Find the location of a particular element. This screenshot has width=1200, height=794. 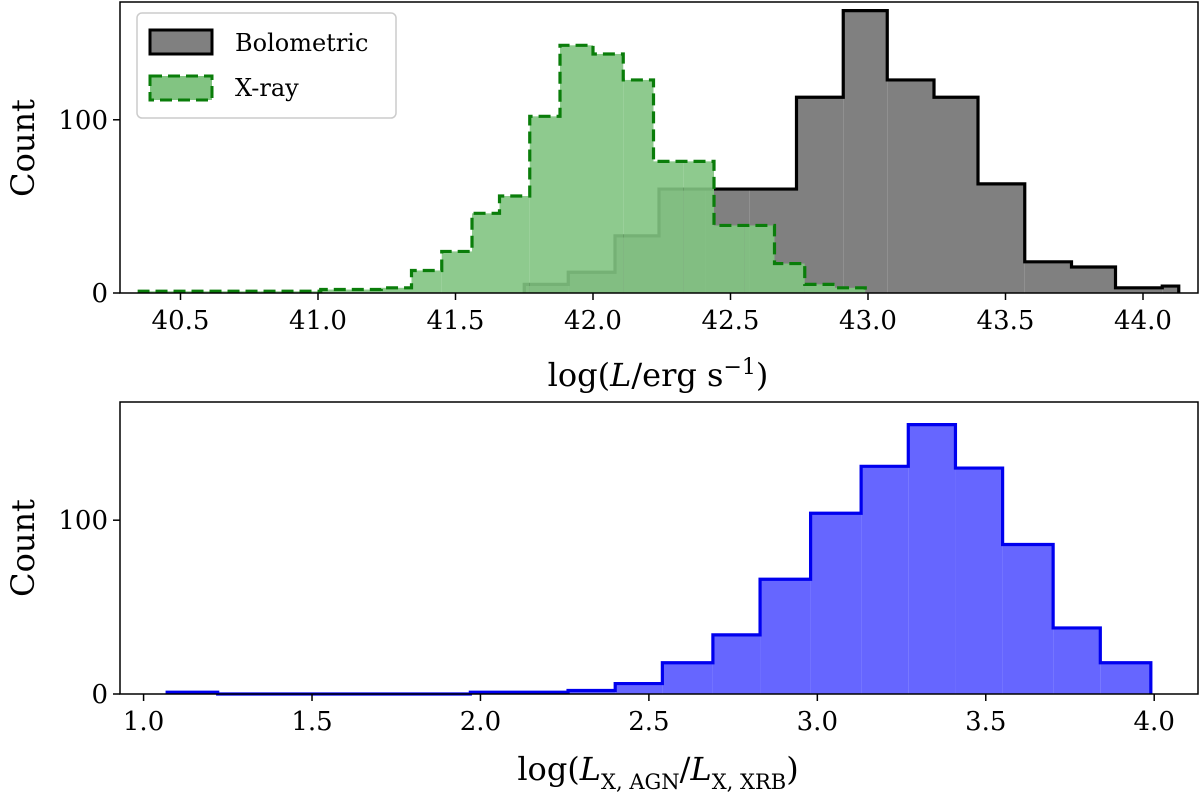

bottom-x-tick-label: 3.0 is located at coordinates (817, 722).